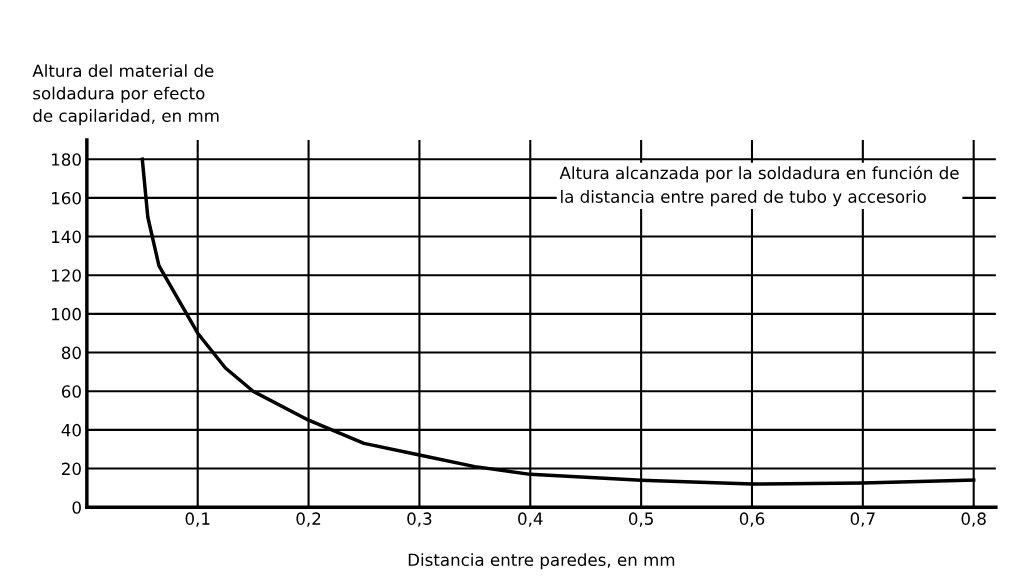 This screenshot has width=1010, height=583. What do you see at coordinates (71, 430) in the screenshot?
I see `y-tick-label: 40` at bounding box center [71, 430].